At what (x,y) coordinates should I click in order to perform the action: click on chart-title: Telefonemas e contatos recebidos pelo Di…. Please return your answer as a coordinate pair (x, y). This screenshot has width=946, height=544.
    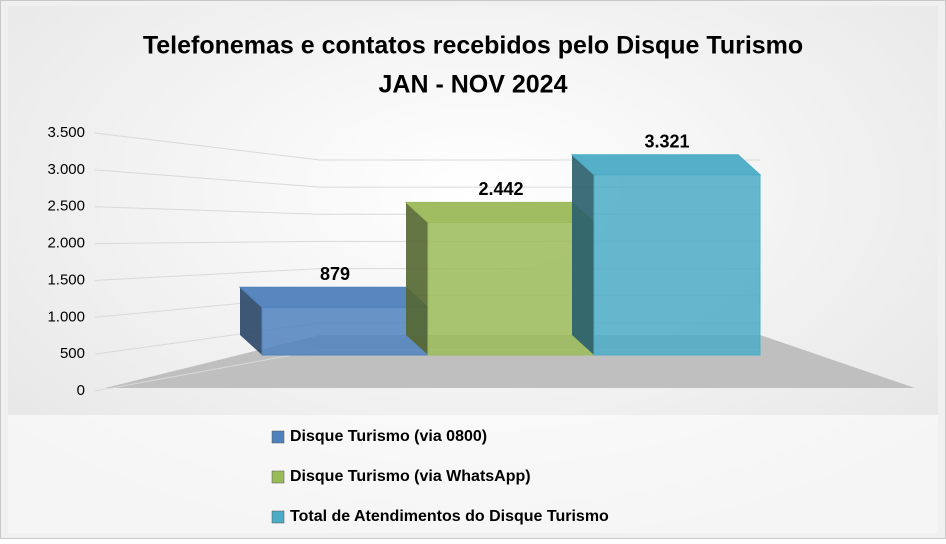
    Looking at the image, I should click on (473, 46).